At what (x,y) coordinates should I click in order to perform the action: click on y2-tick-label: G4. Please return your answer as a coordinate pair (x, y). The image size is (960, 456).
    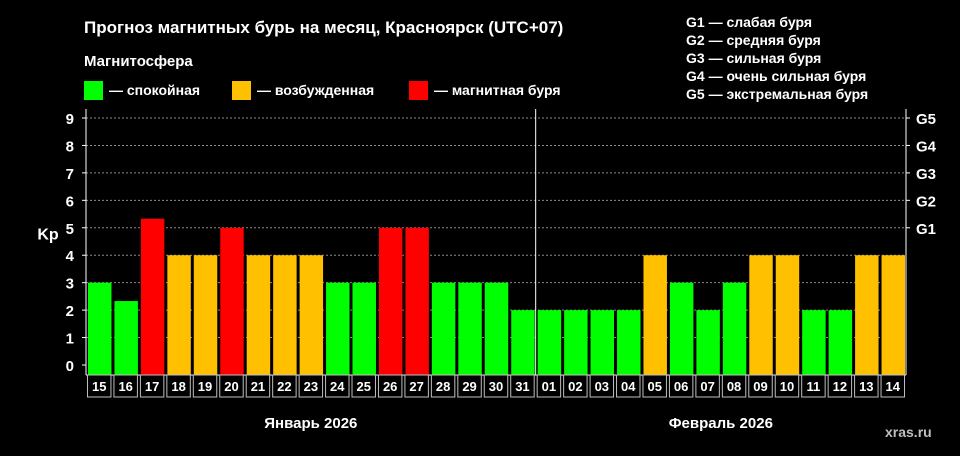
    Looking at the image, I should click on (926, 146).